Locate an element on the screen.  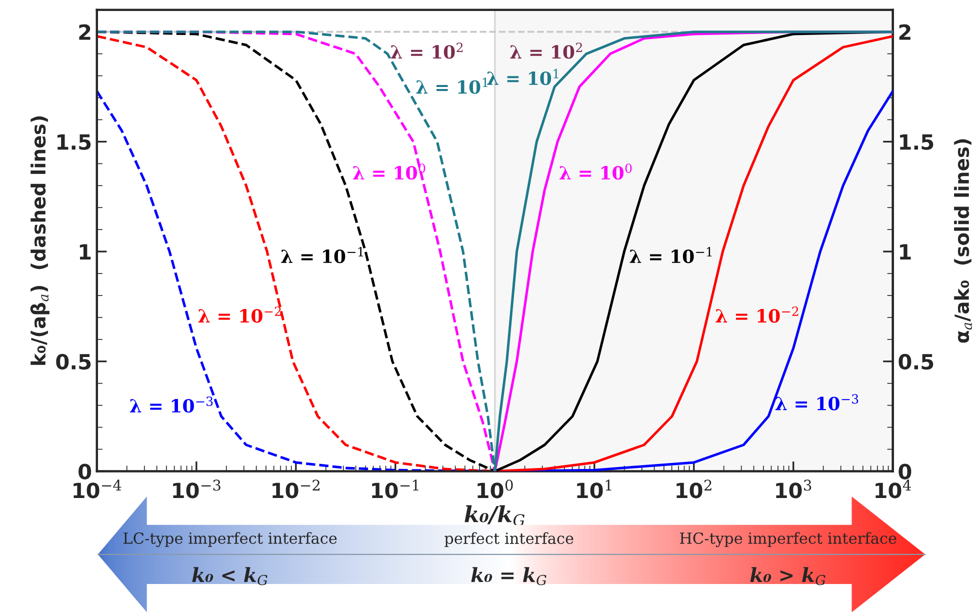
text: k₀ < k$_{G}$ is located at coordinates (230, 576).